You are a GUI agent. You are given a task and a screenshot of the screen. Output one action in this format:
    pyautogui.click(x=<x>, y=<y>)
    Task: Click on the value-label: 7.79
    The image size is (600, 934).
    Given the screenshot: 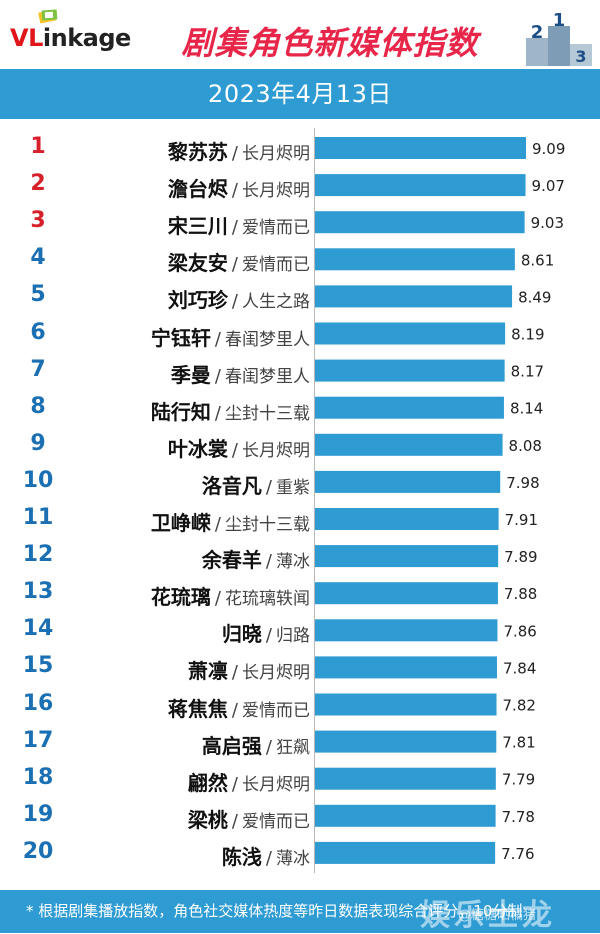 What is the action you would take?
    pyautogui.click(x=518, y=780)
    